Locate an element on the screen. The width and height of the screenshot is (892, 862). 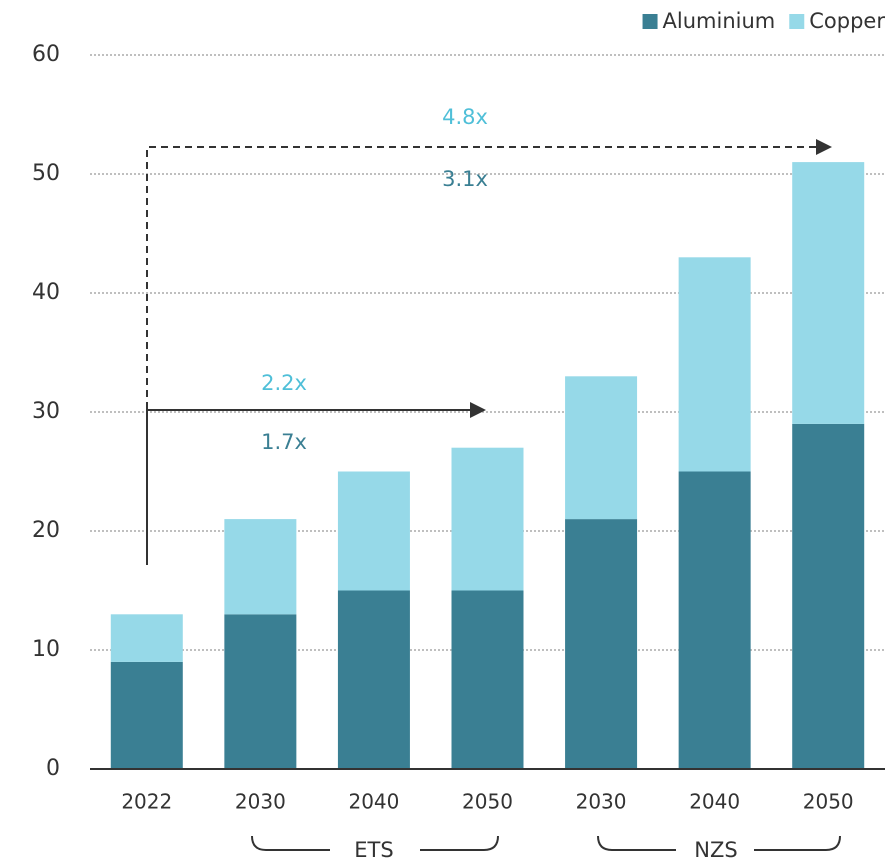
y-tick-label: 50 is located at coordinates (46, 173).